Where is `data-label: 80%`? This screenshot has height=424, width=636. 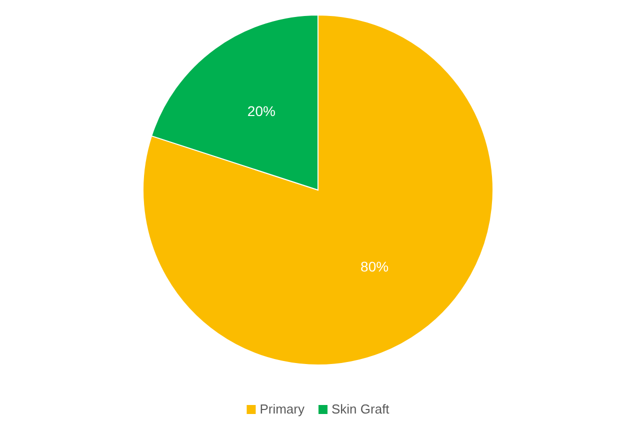
data-label: 80% is located at coordinates (374, 266).